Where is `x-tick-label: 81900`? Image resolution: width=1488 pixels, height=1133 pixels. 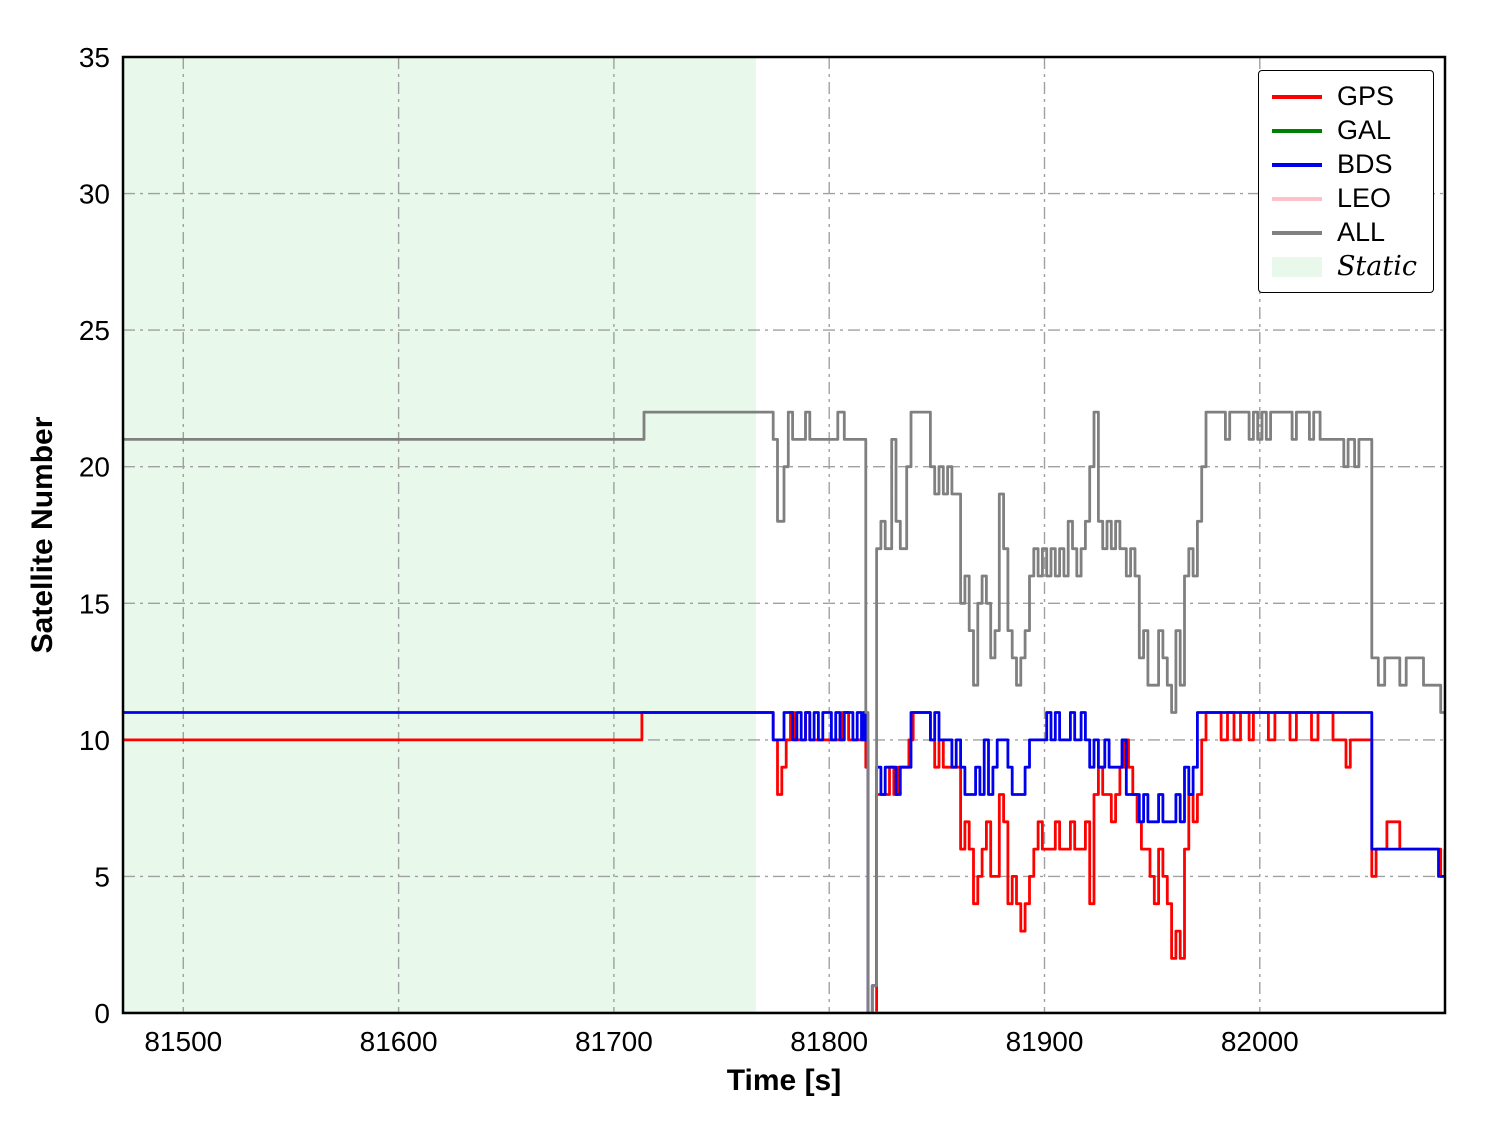
x-tick-label: 81900 is located at coordinates (1045, 1041).